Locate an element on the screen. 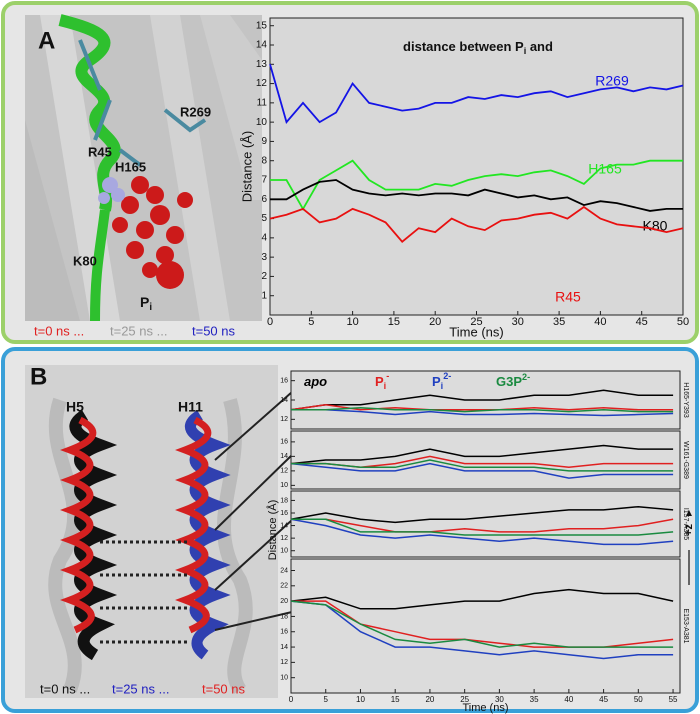 This screenshot has width=700, height=714. residue-label: R45 is located at coordinates (100, 151).